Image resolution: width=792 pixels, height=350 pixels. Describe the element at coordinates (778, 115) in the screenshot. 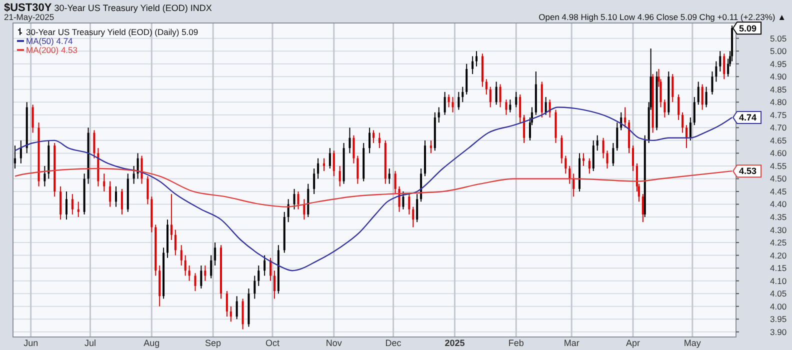

I see `y-tick-label: 4.75` at that location.